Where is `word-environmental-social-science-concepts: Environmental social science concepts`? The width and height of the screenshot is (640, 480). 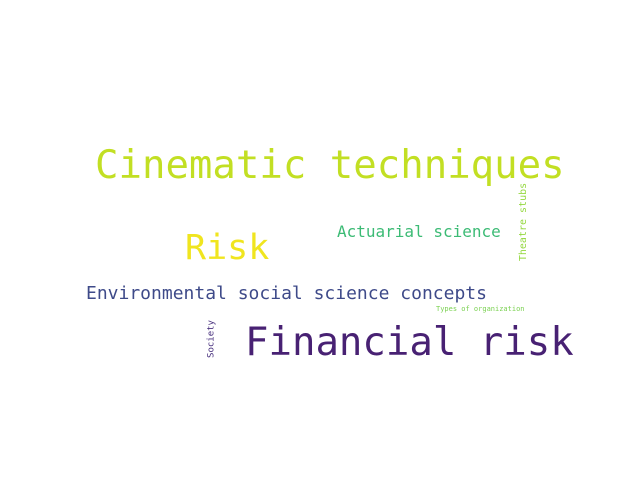 word-environmental-social-science-concepts: Environmental social science concepts is located at coordinates (286, 293).